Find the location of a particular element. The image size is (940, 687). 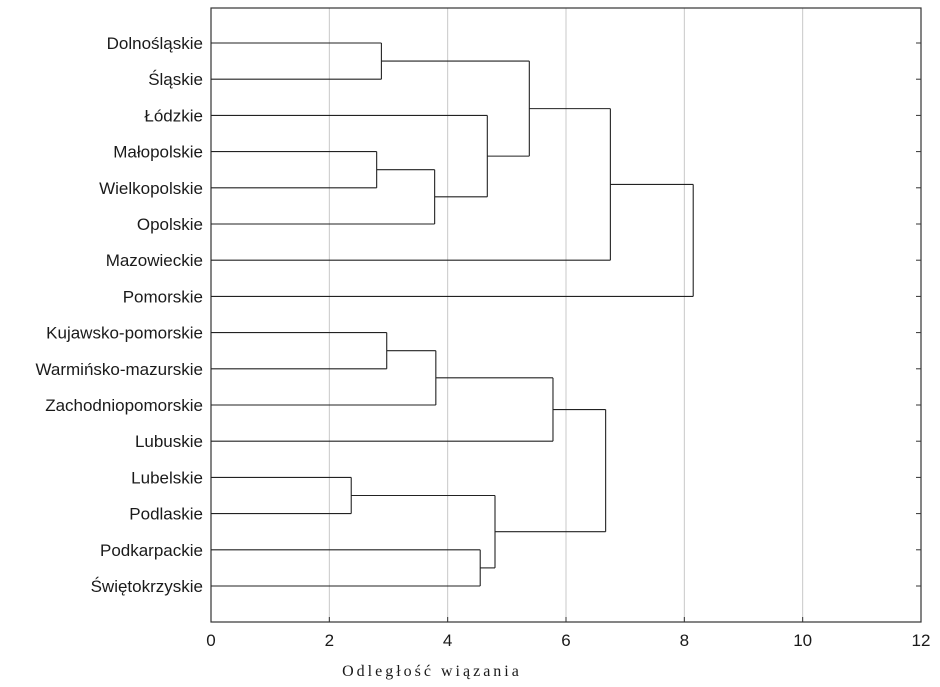

x-tick-label-3: 6 is located at coordinates (565, 640).